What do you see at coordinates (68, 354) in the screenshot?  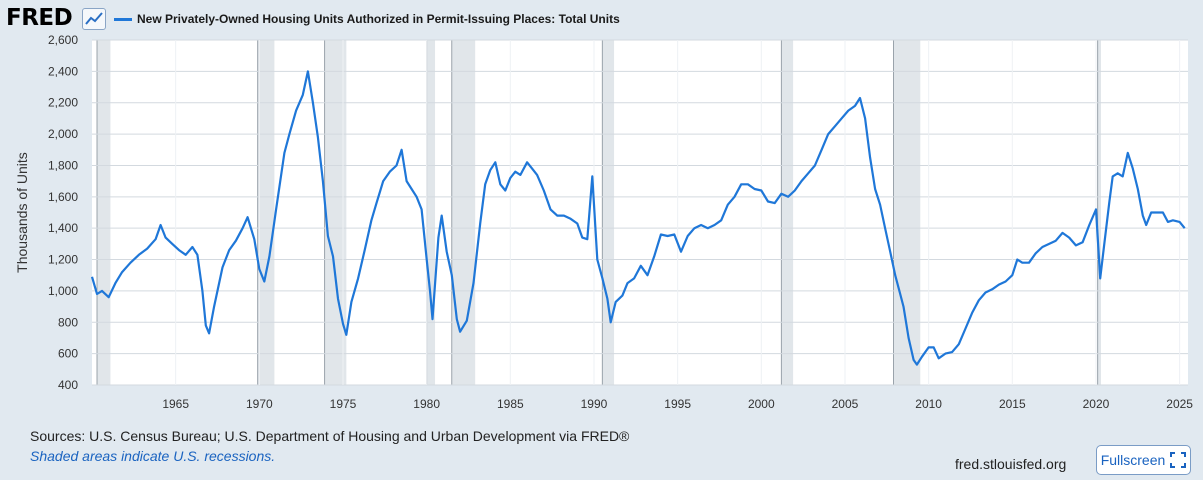 I see `y-tick-label: 600` at bounding box center [68, 354].